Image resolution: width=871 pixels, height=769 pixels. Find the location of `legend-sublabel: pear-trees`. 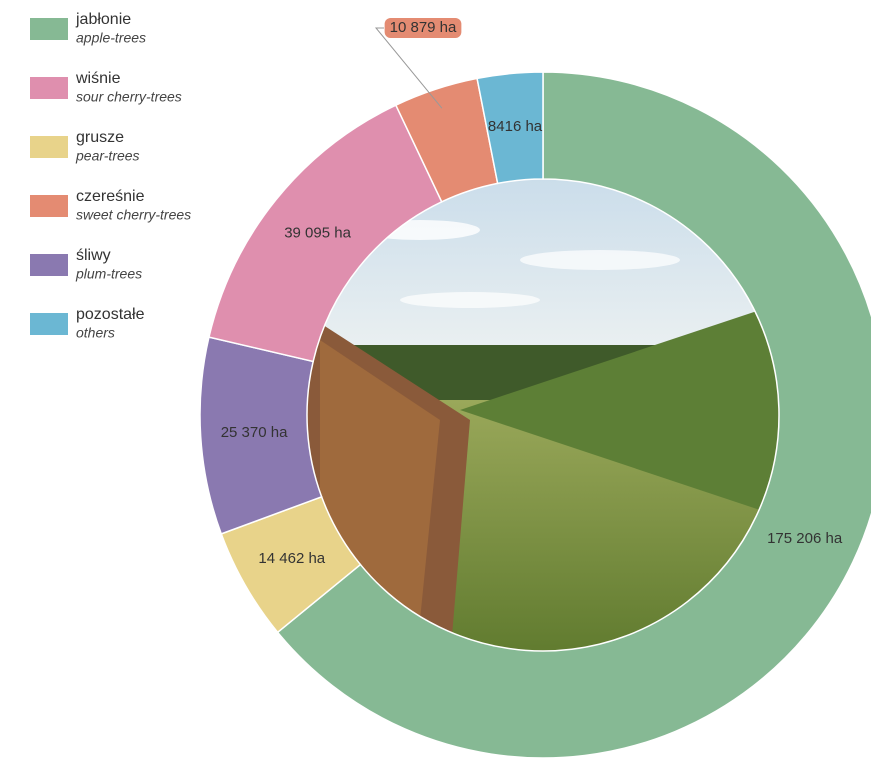

legend-sublabel: pear-trees is located at coordinates (107, 156).